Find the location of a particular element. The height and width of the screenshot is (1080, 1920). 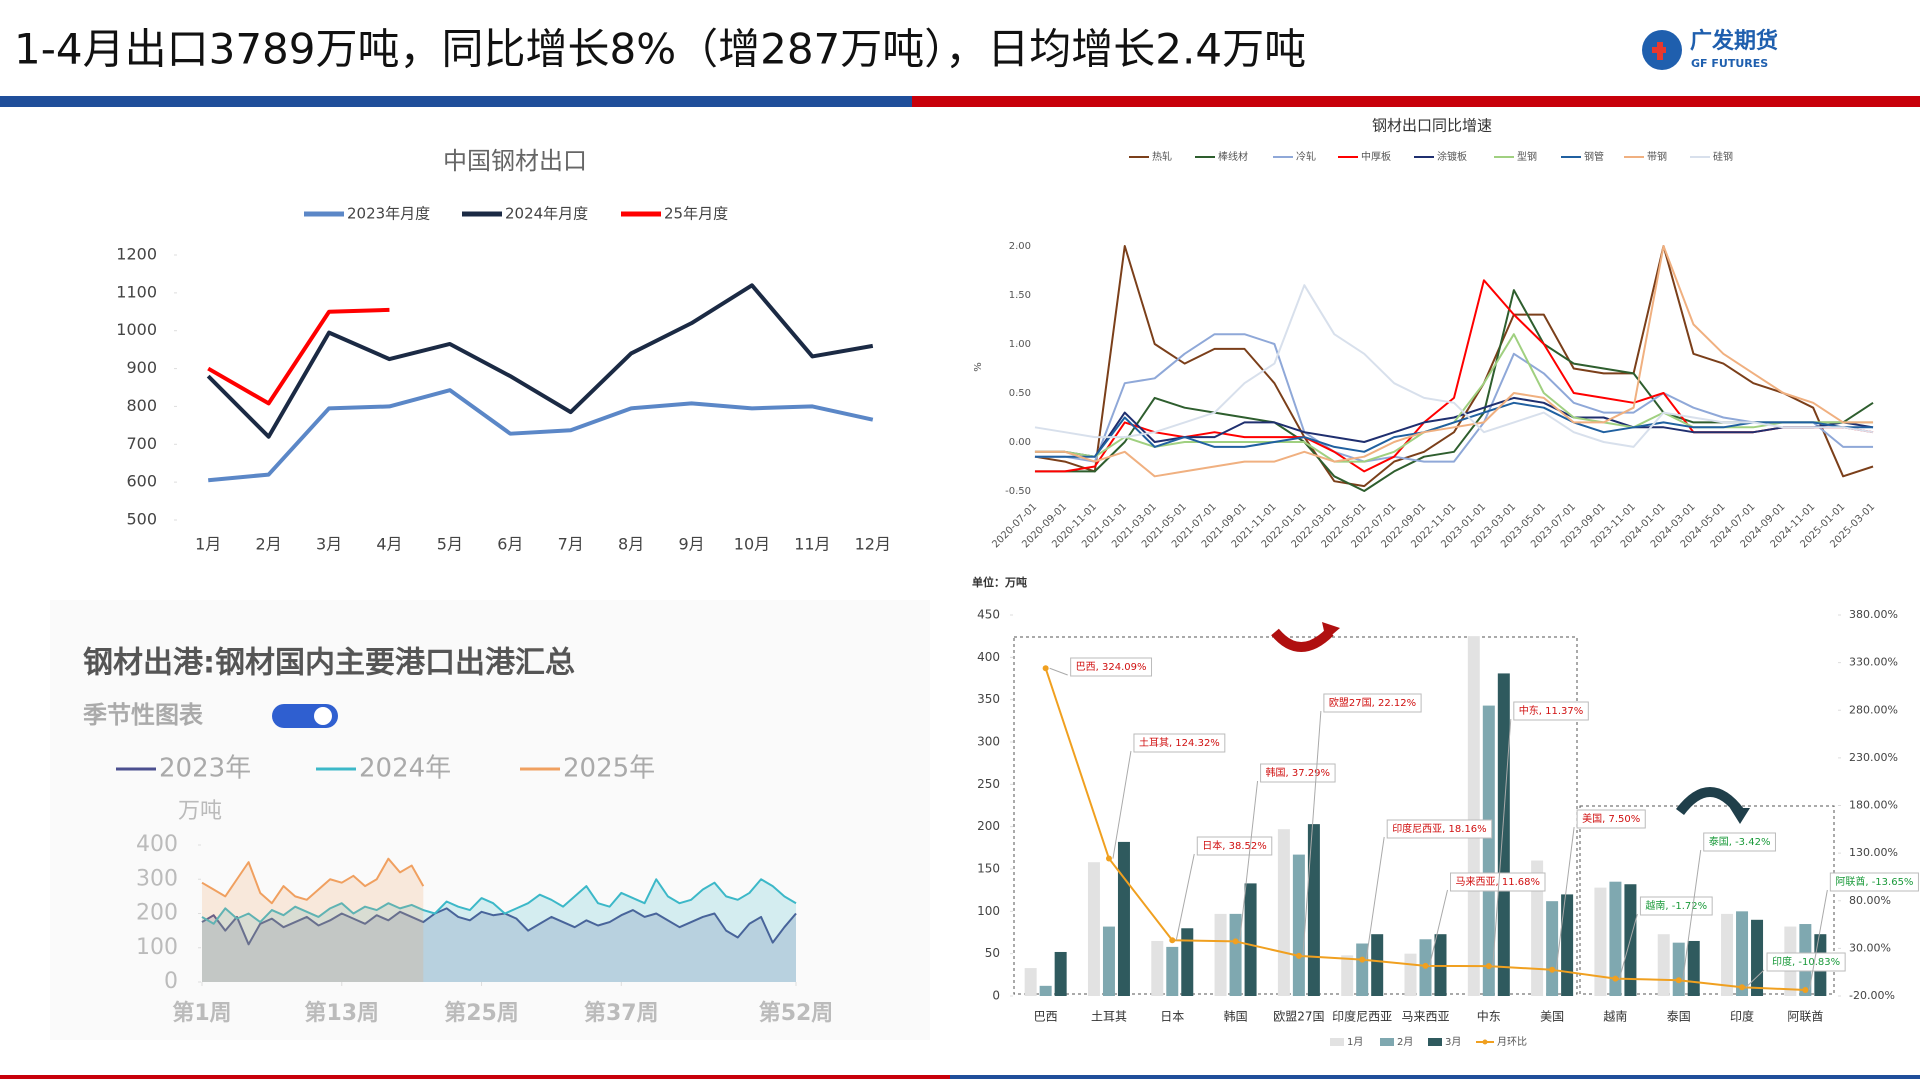

legend-swatch is located at coordinates (1387, 1042).